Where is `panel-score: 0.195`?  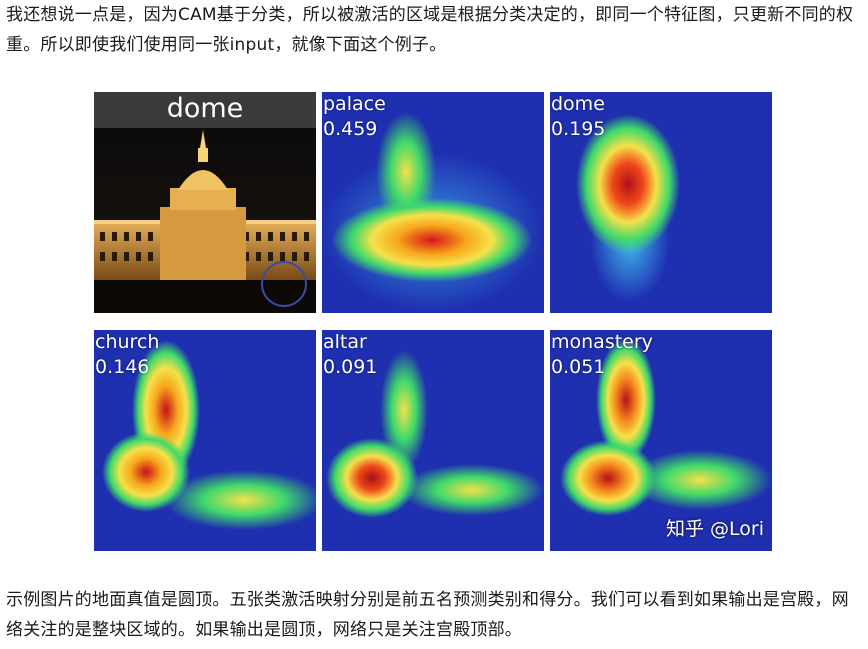
panel-score: 0.195 is located at coordinates (578, 129).